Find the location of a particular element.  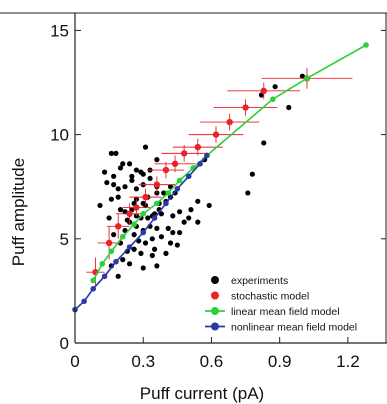

x-axis-title: Puff current (pA) is located at coordinates (202, 393).